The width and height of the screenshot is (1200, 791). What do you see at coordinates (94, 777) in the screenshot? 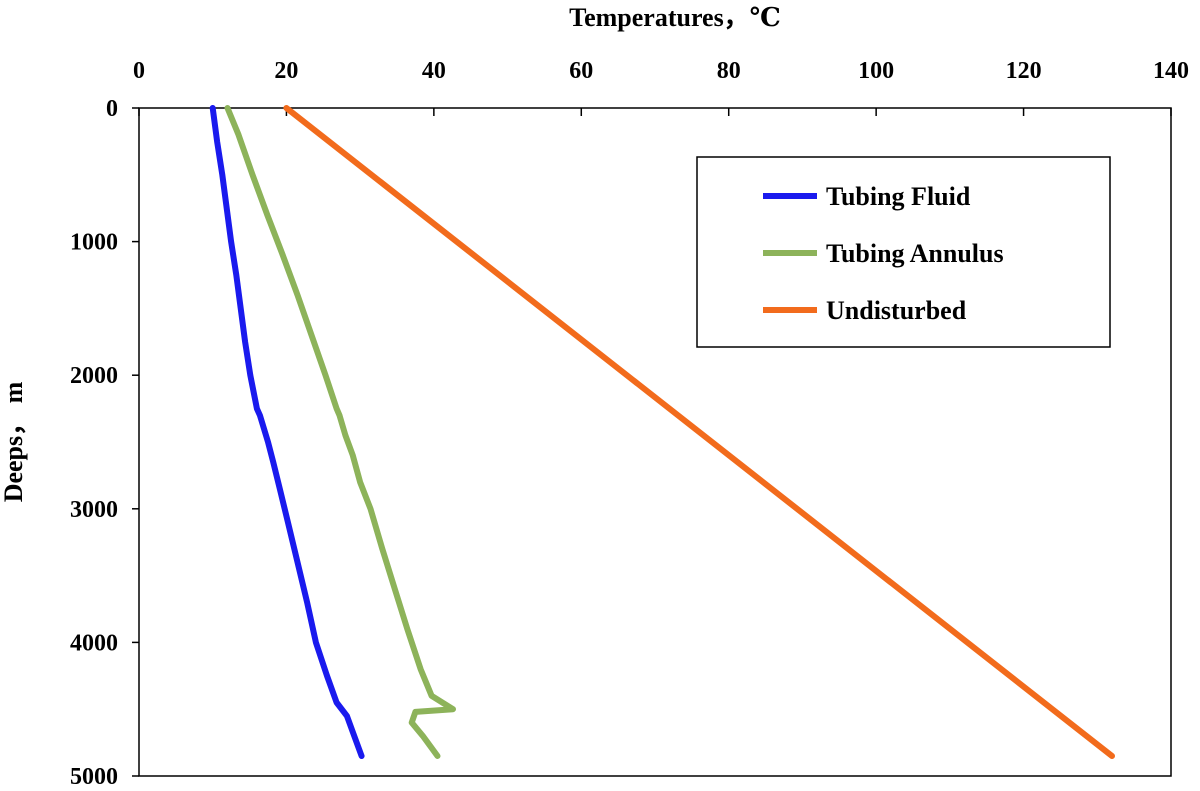
I see `y-tick-label: 5000` at bounding box center [94, 777].